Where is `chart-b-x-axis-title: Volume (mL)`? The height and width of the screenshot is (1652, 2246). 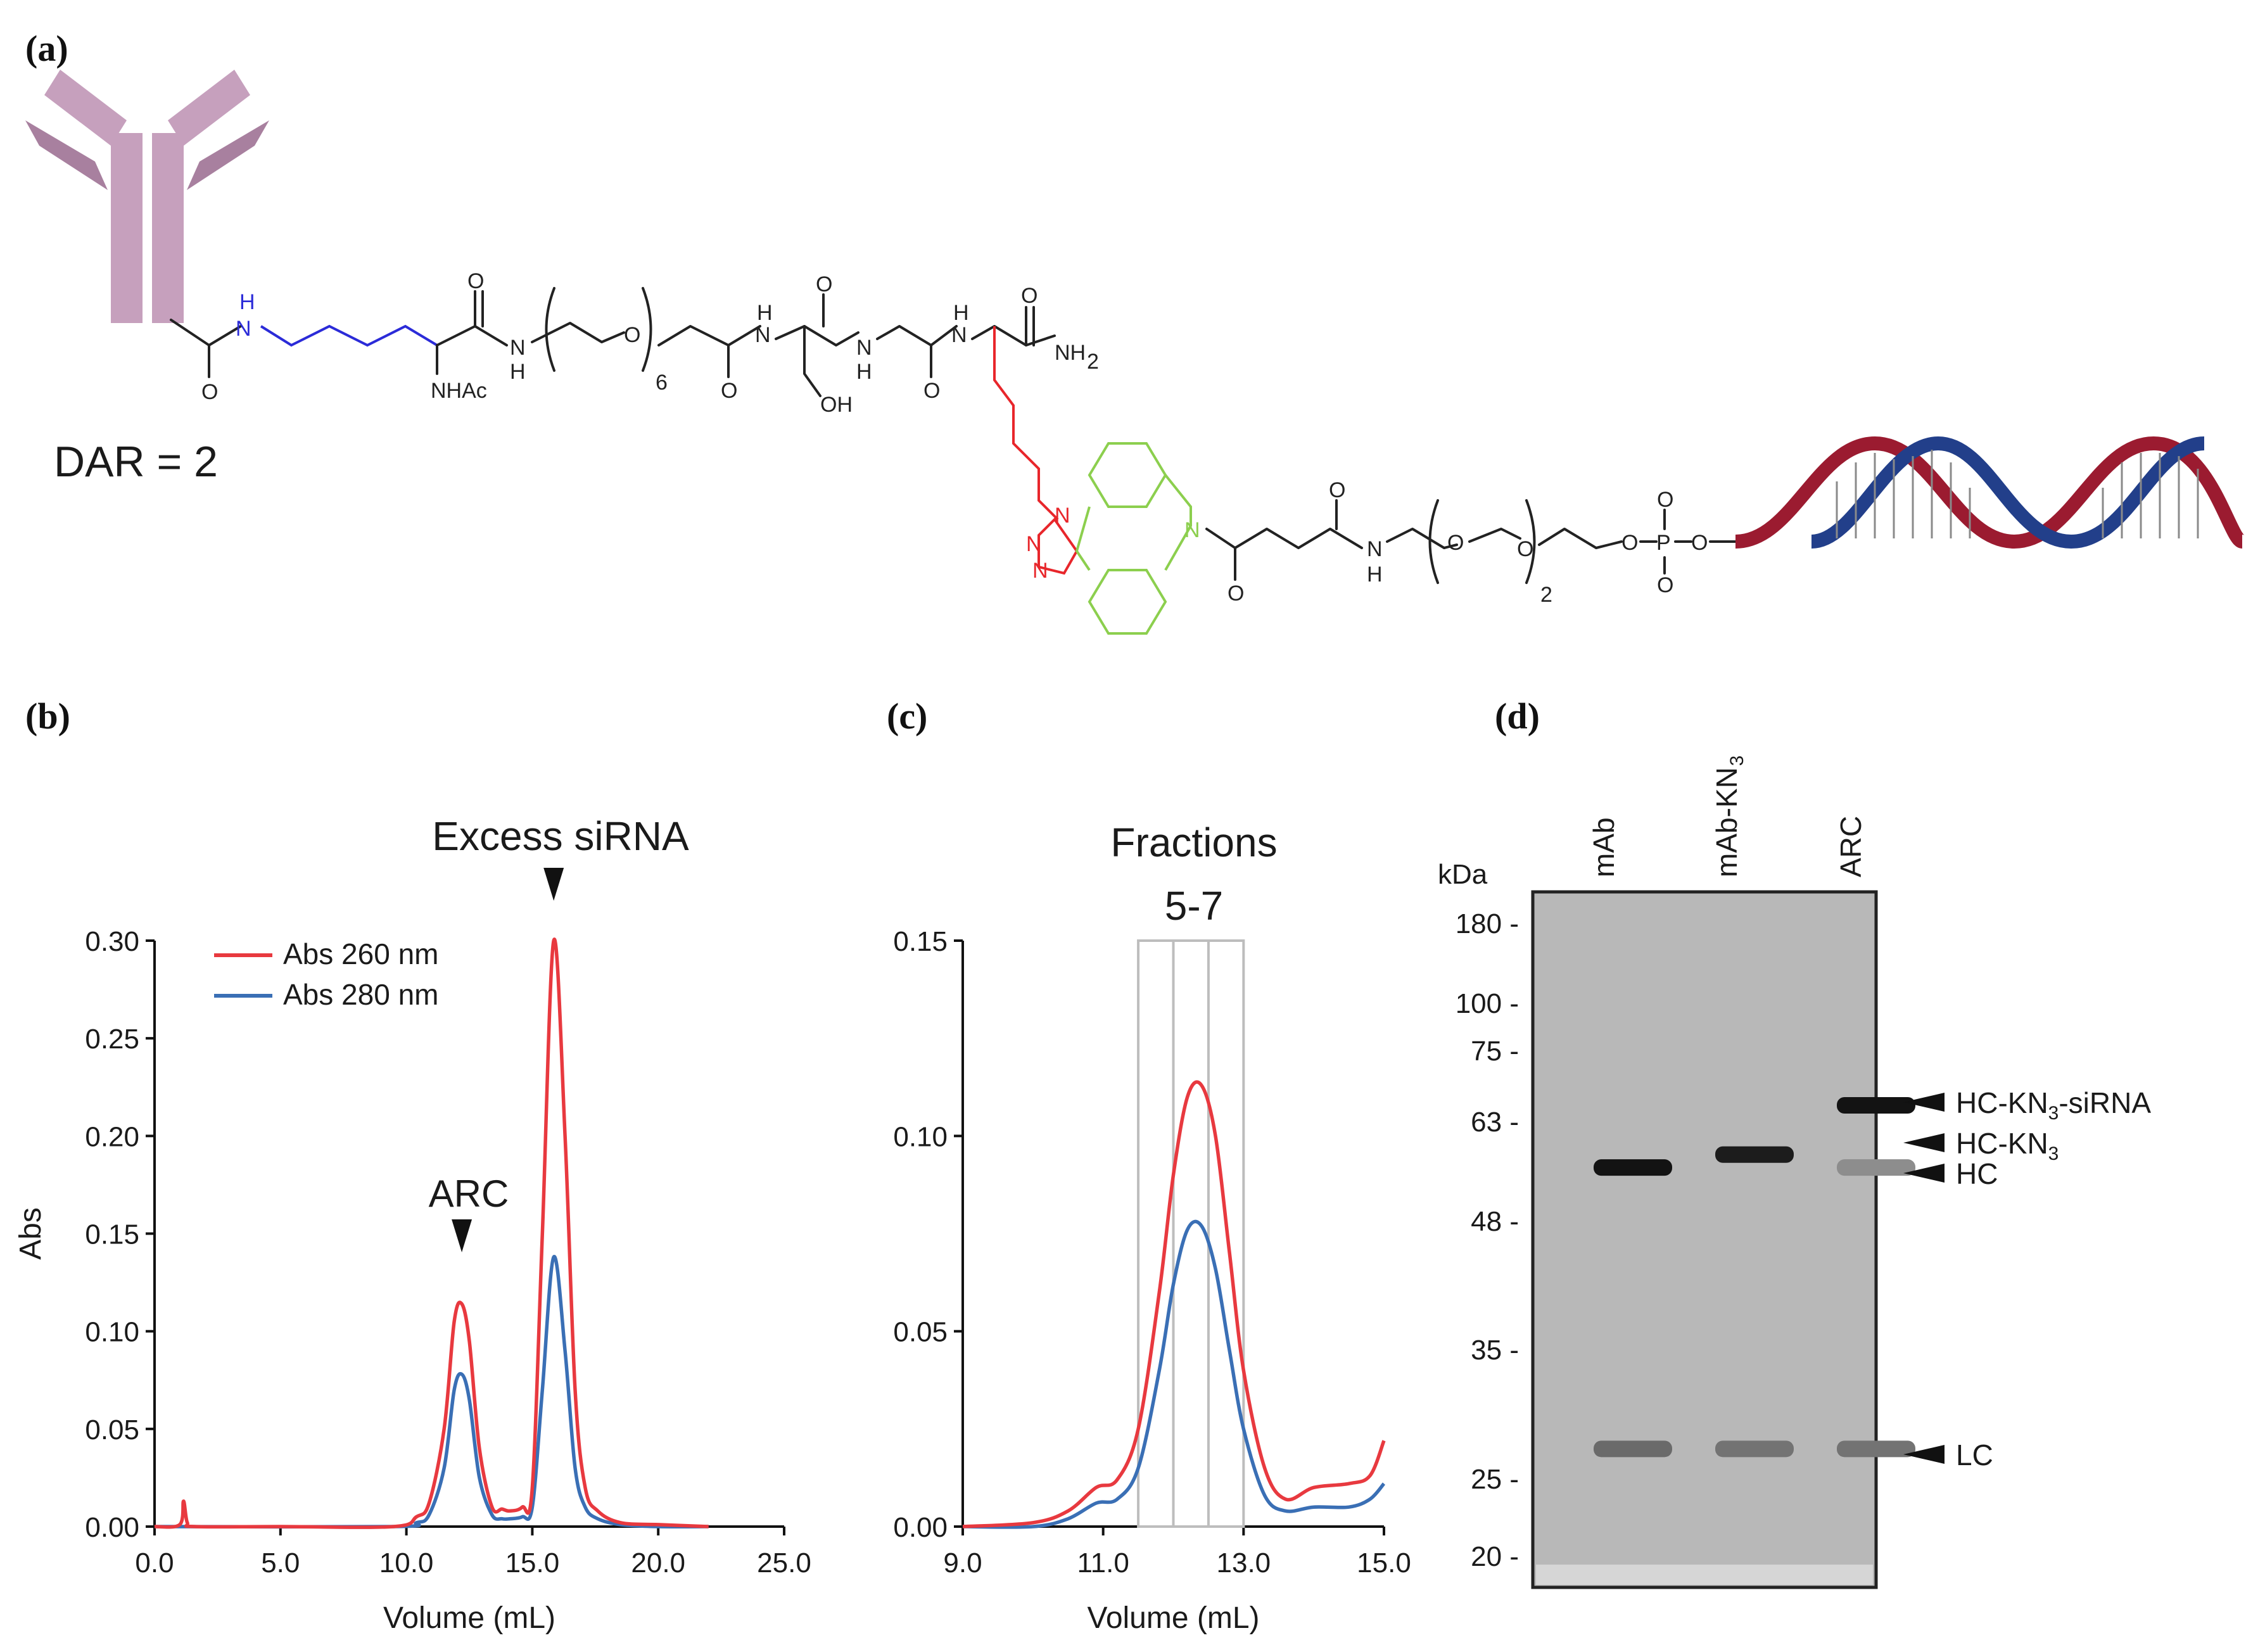
chart-b-x-axis-title: Volume (mL) is located at coordinates (469, 1618).